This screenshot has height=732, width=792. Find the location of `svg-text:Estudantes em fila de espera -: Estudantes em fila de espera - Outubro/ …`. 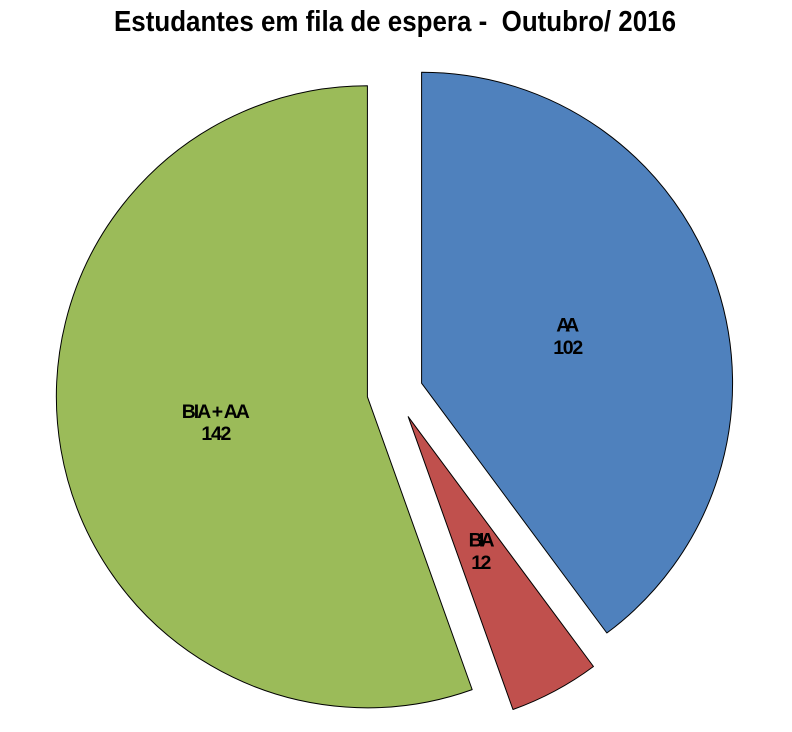

svg-text:Estudantes em fila de espera -: Estudantes em fila de espera - Outubro/ … is located at coordinates (395, 22).